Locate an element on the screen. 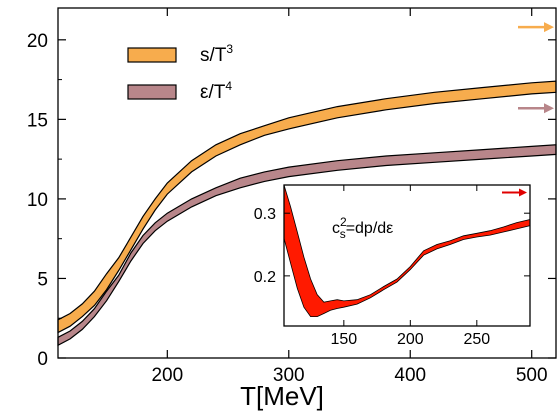  inset-y-tick-label: 0.2 is located at coordinates (265, 277).